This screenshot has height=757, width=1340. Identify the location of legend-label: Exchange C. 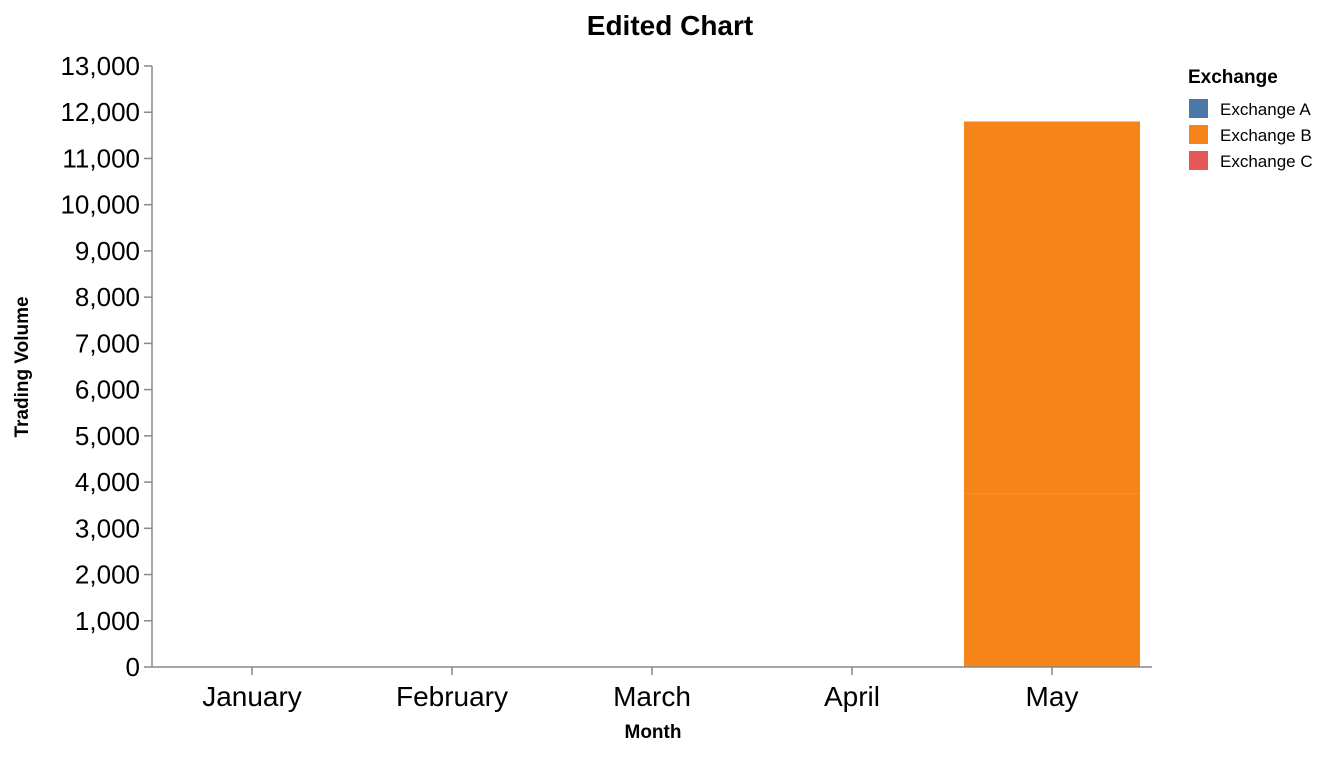
(1266, 161).